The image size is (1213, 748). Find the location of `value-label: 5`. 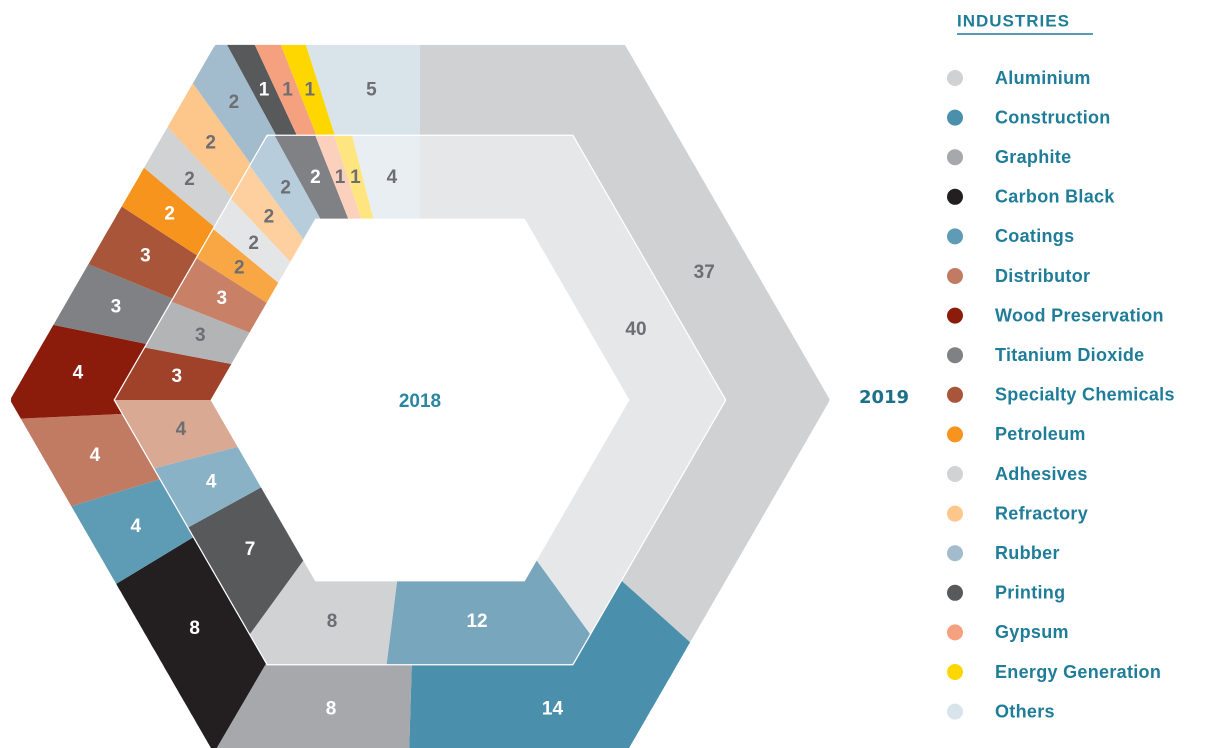

value-label: 5 is located at coordinates (371, 89).